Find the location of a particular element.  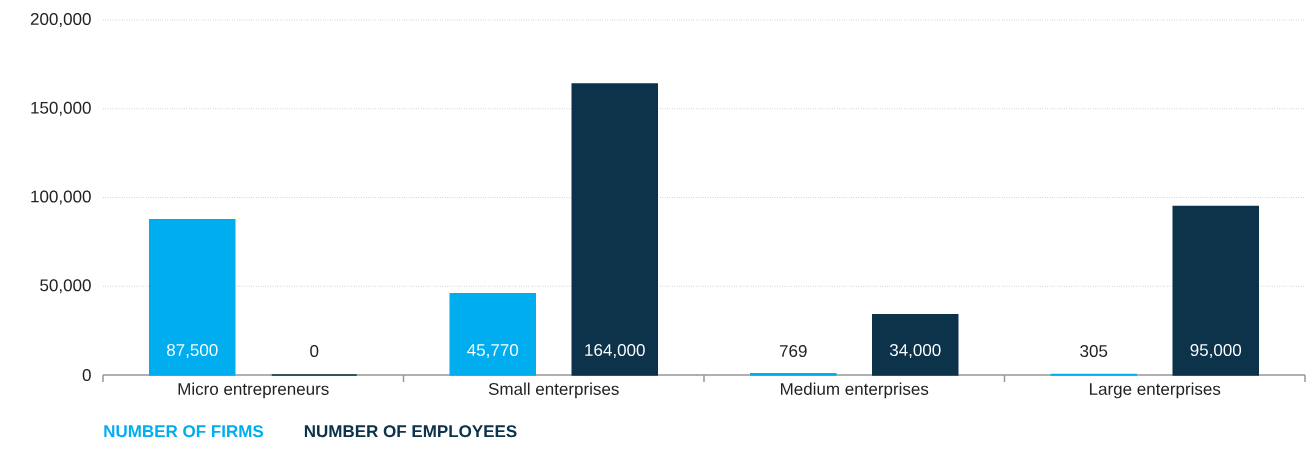

y-tick-label: 200,000 is located at coordinates (60, 20).